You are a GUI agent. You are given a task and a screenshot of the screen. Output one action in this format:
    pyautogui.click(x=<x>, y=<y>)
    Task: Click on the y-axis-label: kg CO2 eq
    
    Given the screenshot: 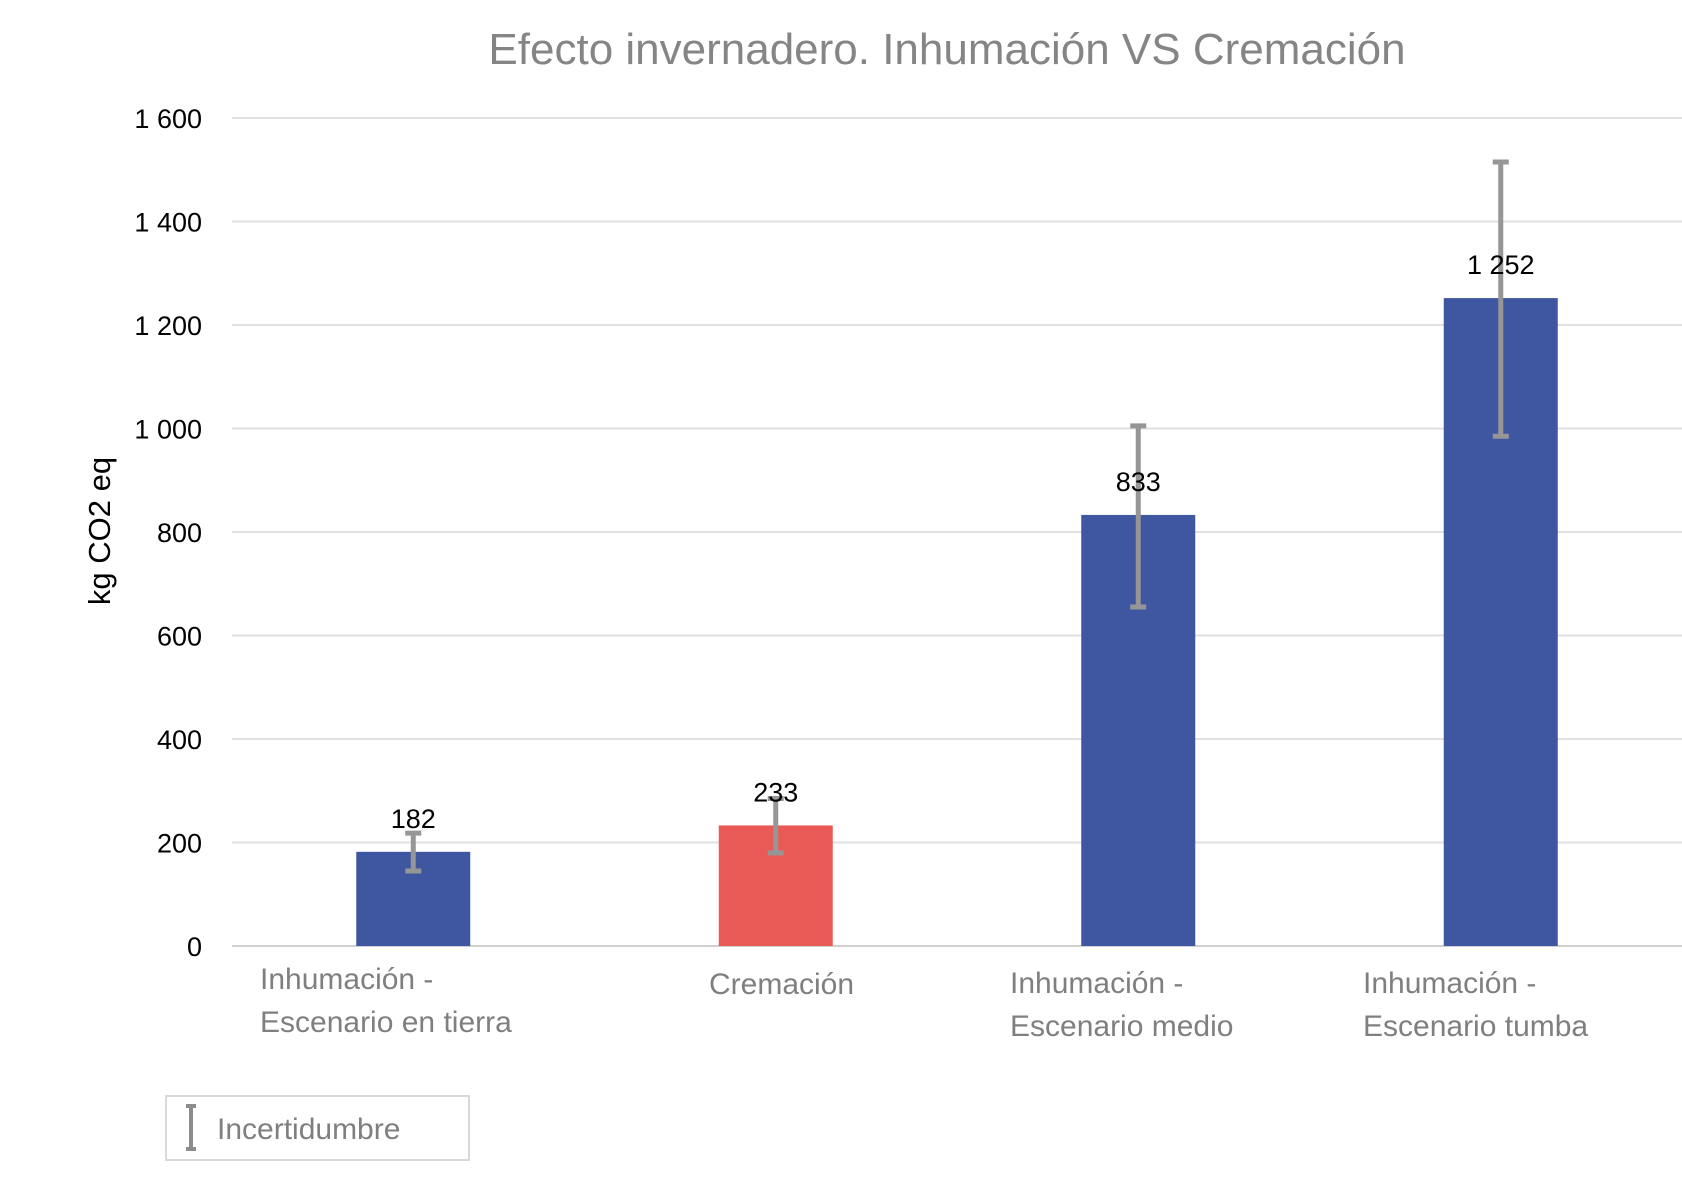 What is the action you would take?
    pyautogui.click(x=99, y=531)
    